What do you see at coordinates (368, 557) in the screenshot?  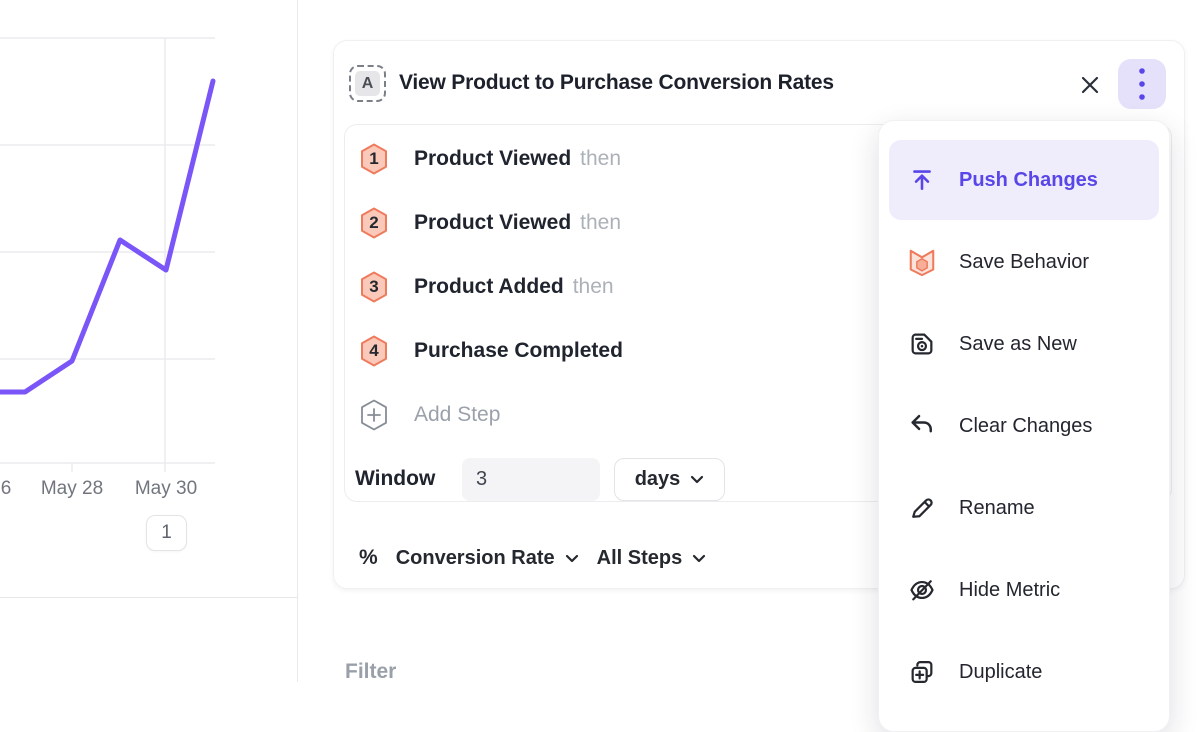 I see `percent-symbol: %` at bounding box center [368, 557].